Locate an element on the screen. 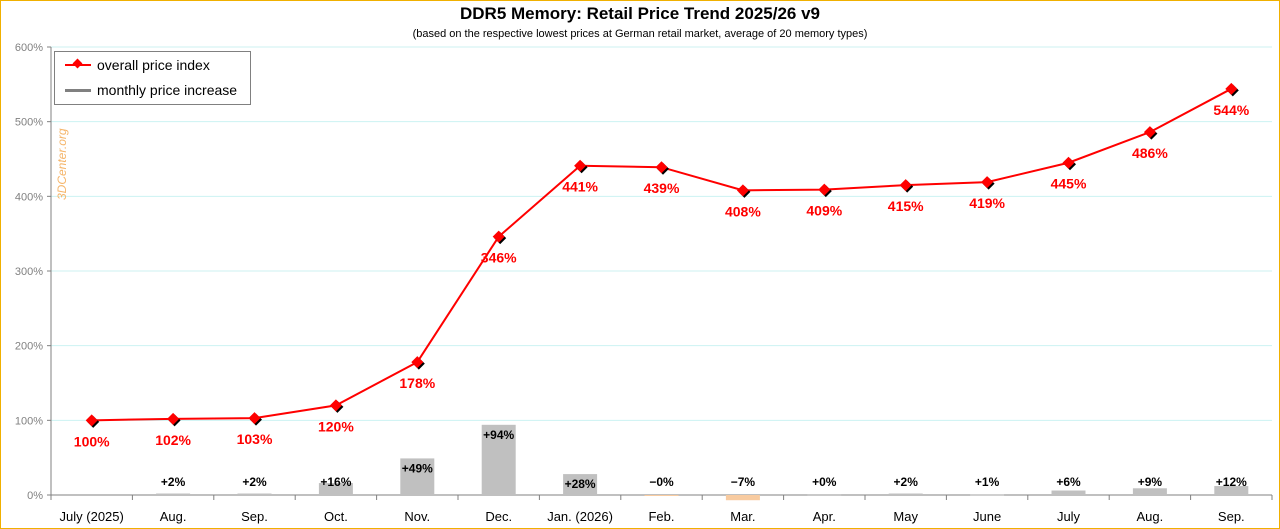 Image resolution: width=1280 pixels, height=529 pixels. bar-value-label: +9% is located at coordinates (1150, 482).